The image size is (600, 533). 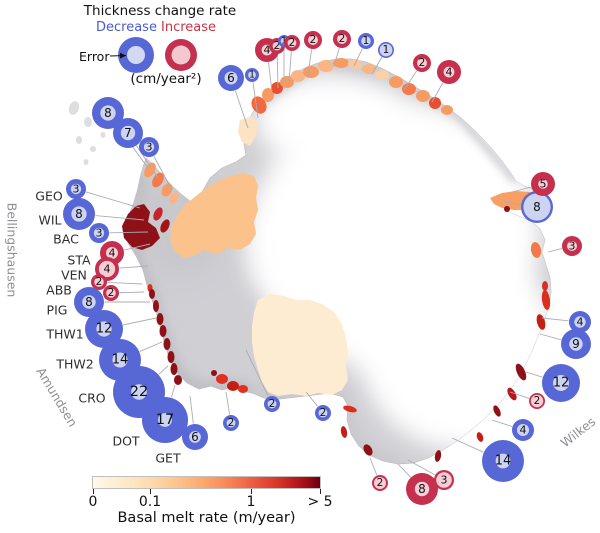 I want to click on ross-ice-shelf, so click(x=300, y=345).